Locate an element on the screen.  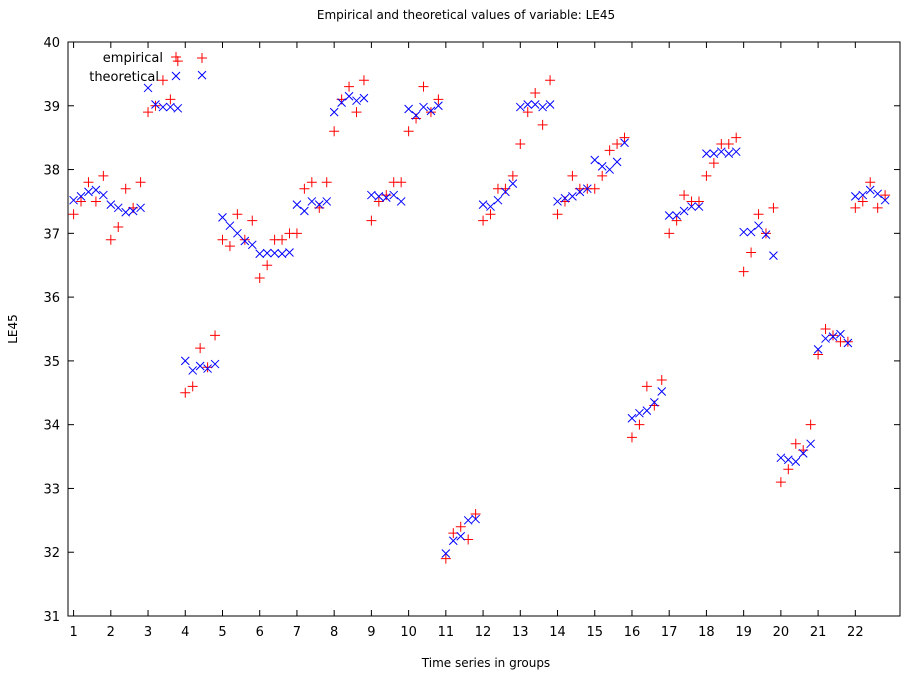
x-tick-label: 6 is located at coordinates (260, 632).